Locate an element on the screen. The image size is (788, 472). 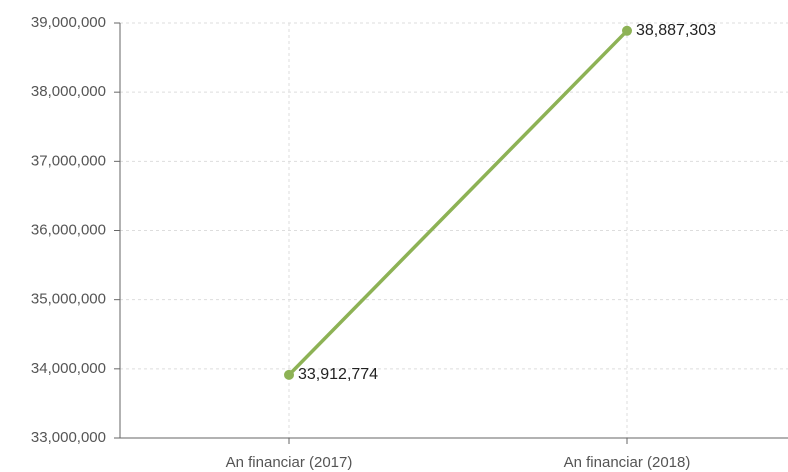
x-tick-label: An financiar (2017) is located at coordinates (289, 462).